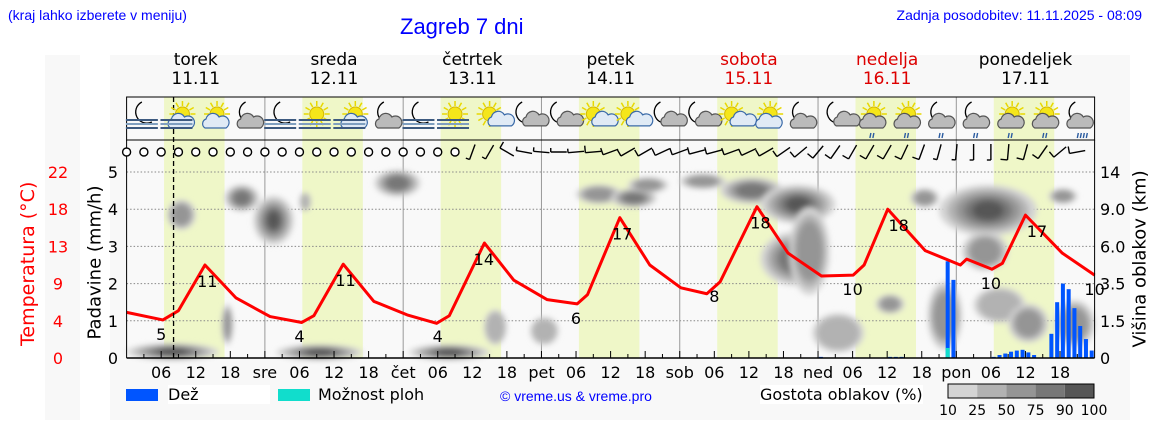 The height and width of the screenshot is (443, 1152). What do you see at coordinates (1036, 411) in the screenshot?
I see `density-tick-label: 75` at bounding box center [1036, 411].